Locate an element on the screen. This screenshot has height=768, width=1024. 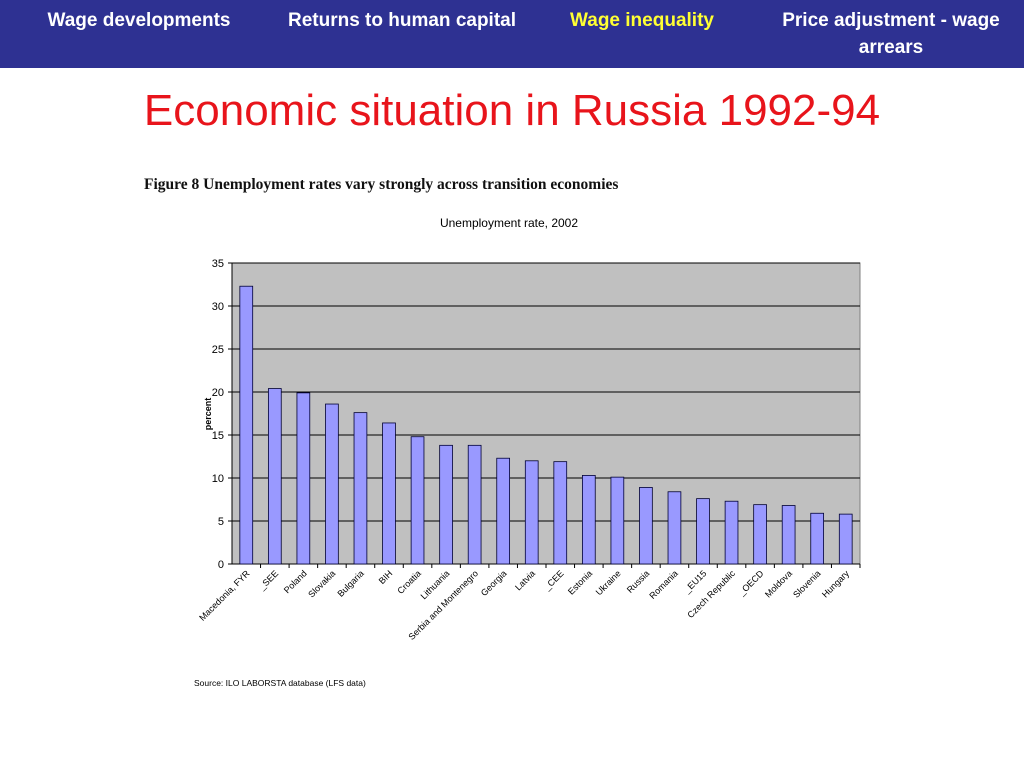
source-note: Source: ILO LABORSTA database (LFS data) is located at coordinates (280, 683).